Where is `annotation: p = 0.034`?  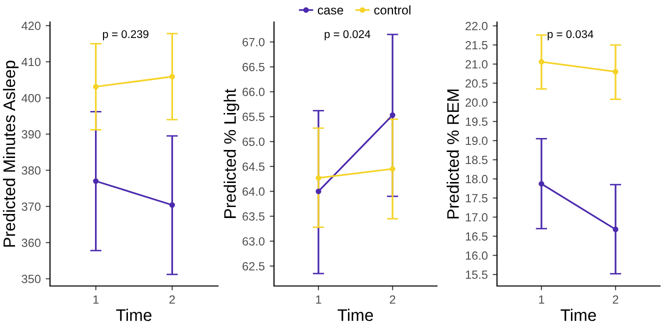
annotation: p = 0.034 is located at coordinates (571, 35).